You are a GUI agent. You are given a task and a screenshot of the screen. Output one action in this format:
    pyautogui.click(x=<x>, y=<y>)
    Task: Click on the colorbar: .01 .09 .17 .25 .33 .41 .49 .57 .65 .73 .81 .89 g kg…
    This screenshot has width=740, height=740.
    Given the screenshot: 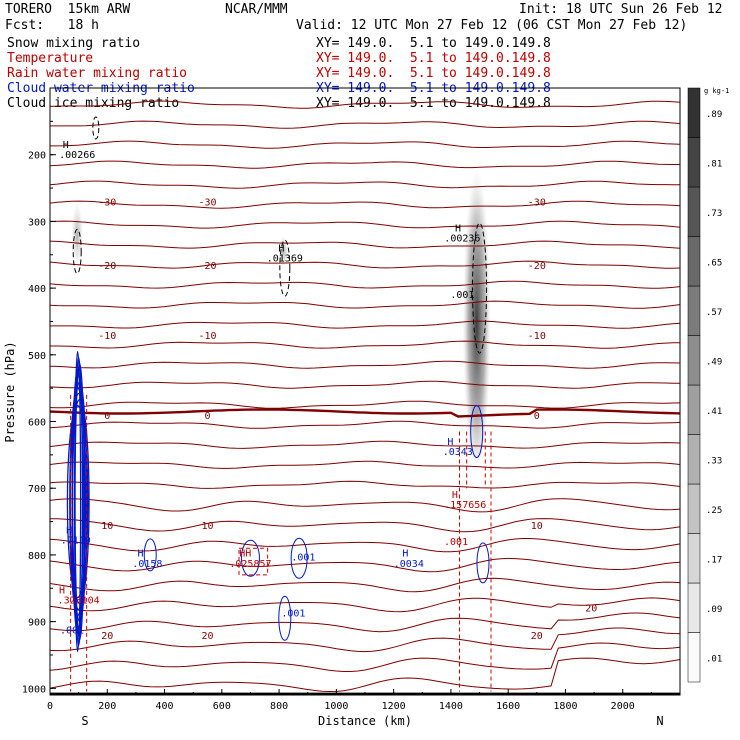 What is the action you would take?
    pyautogui.click(x=708, y=385)
    